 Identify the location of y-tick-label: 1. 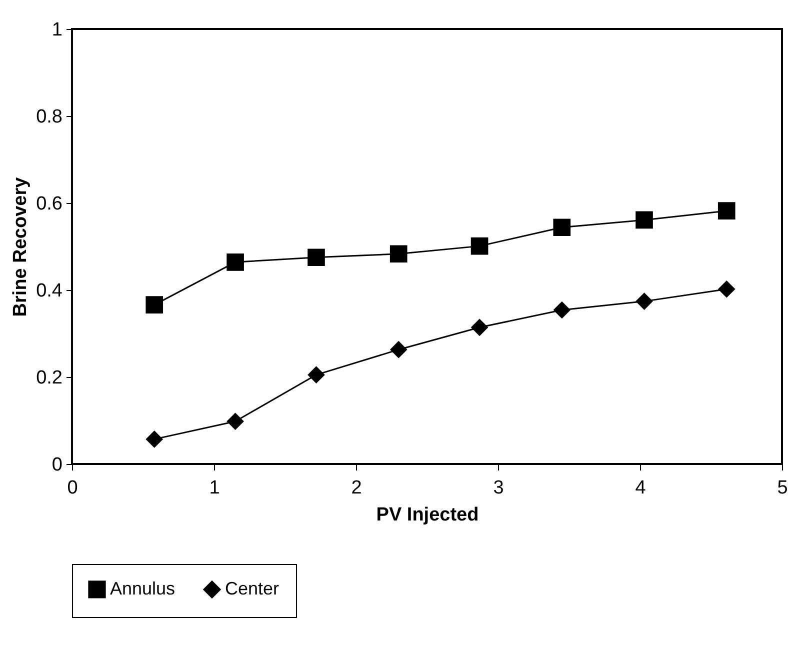
(57, 30).